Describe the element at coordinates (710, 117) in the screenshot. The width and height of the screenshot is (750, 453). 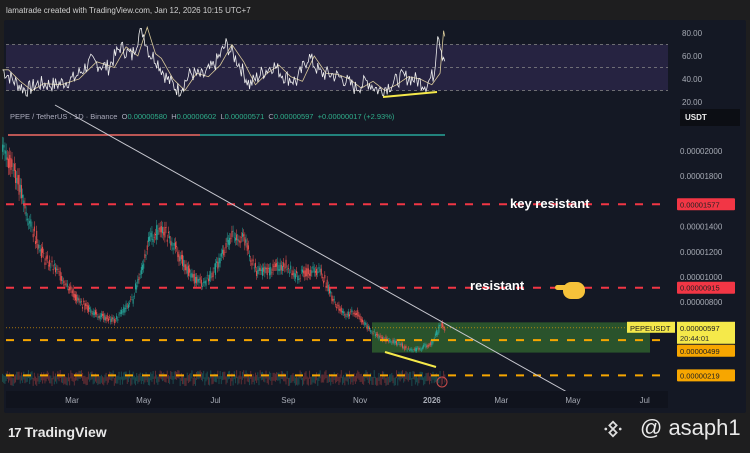
I see `currency-button: USDT` at that location.